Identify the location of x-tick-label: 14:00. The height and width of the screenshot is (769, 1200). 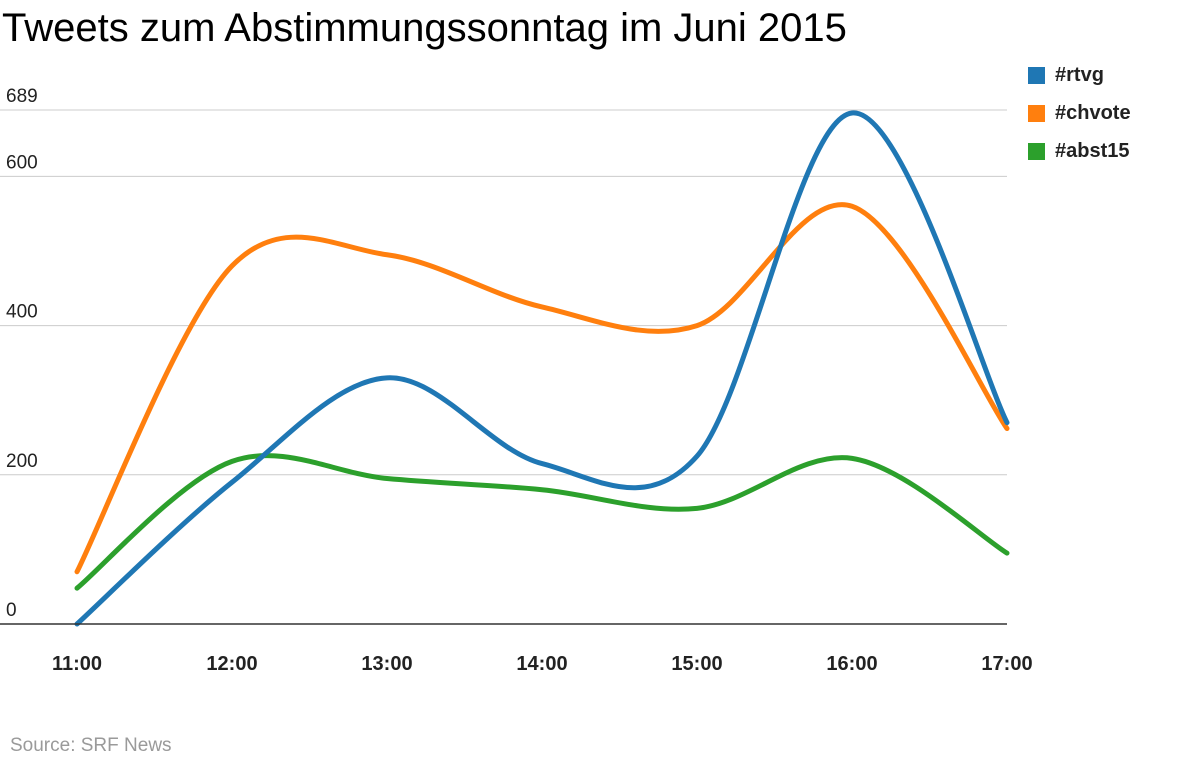
(541, 664).